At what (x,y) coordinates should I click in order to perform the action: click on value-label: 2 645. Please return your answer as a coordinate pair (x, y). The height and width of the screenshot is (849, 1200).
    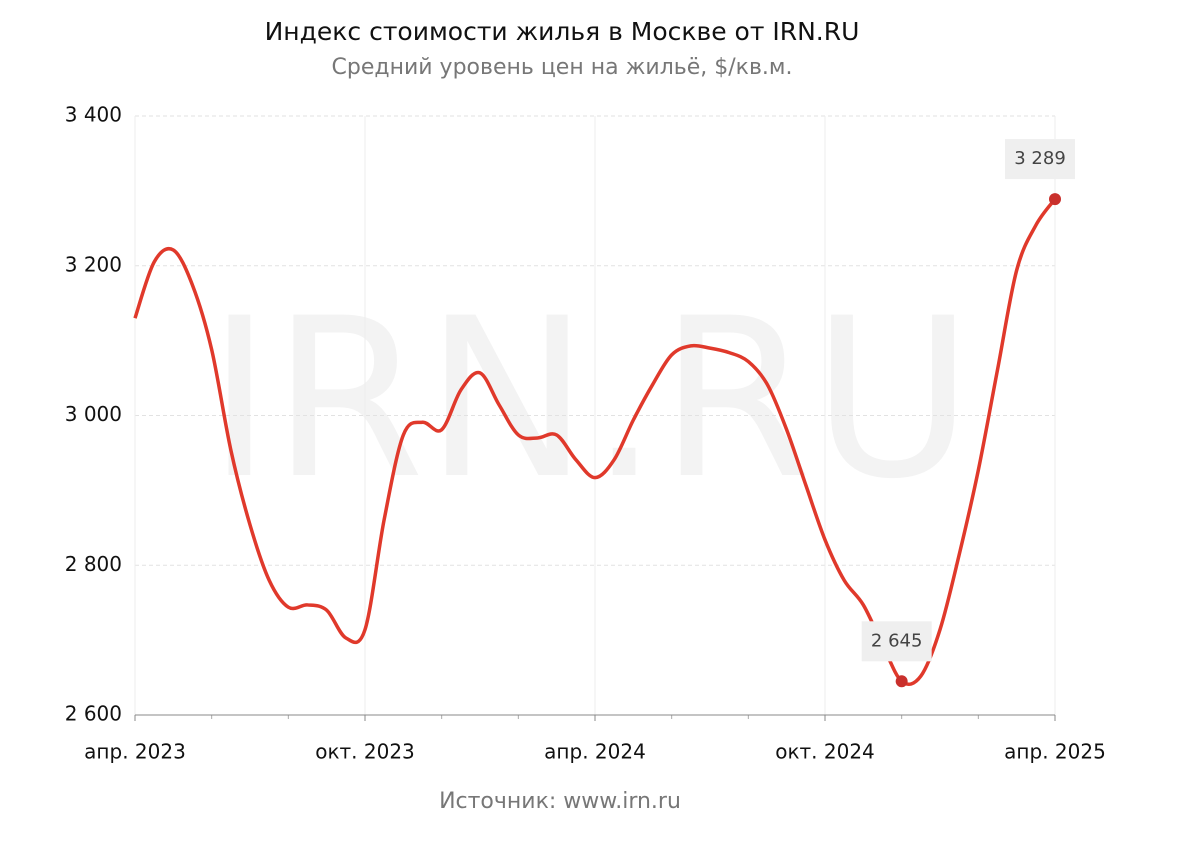
    Looking at the image, I should click on (897, 640).